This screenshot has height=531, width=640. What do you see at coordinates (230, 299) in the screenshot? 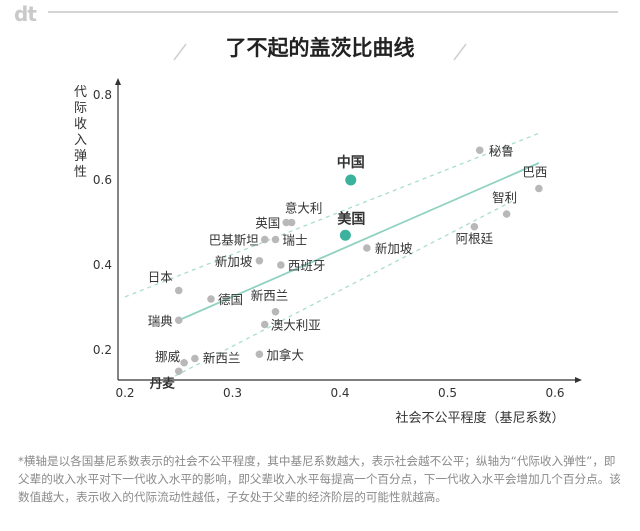
I see `point-label: 德国` at bounding box center [230, 299].